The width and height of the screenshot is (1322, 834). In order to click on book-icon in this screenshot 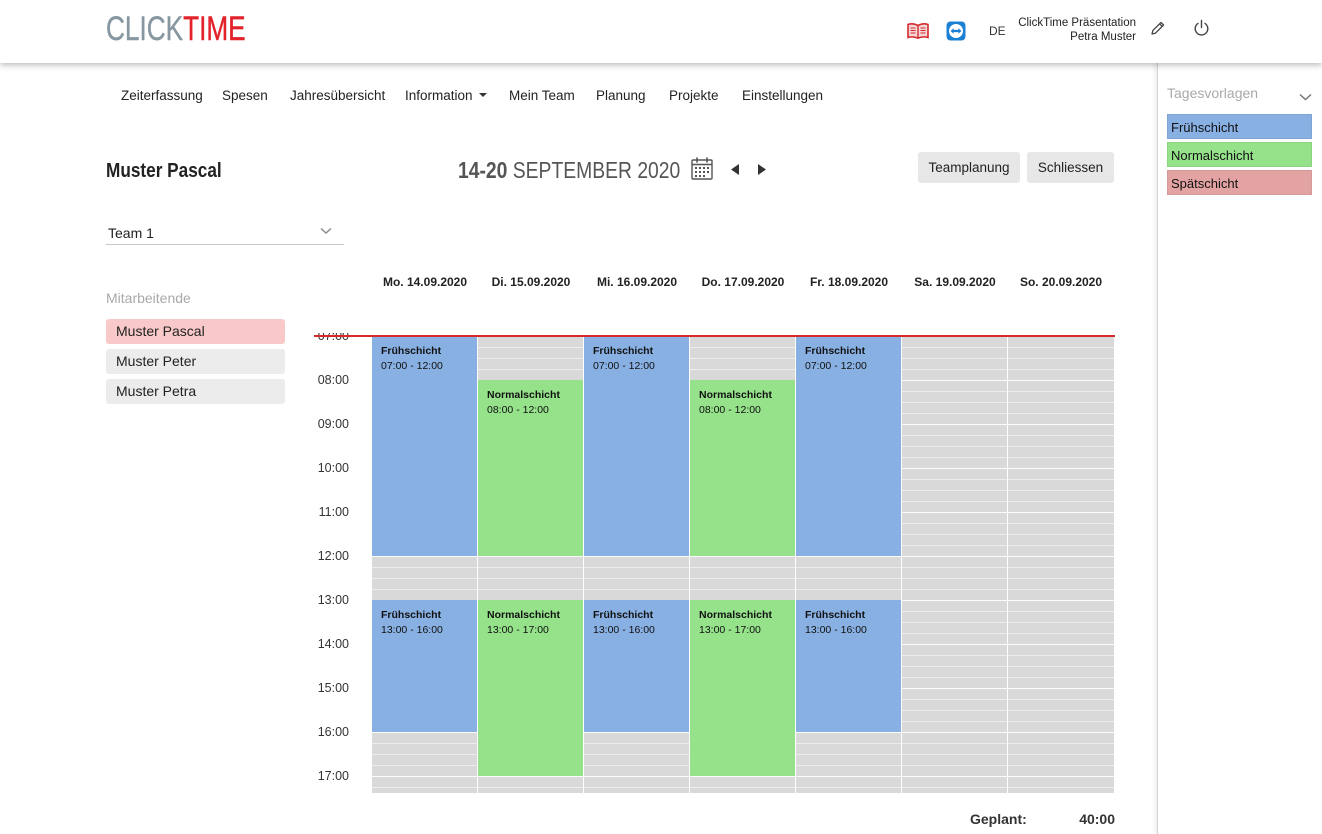, I will do `click(918, 32)`.